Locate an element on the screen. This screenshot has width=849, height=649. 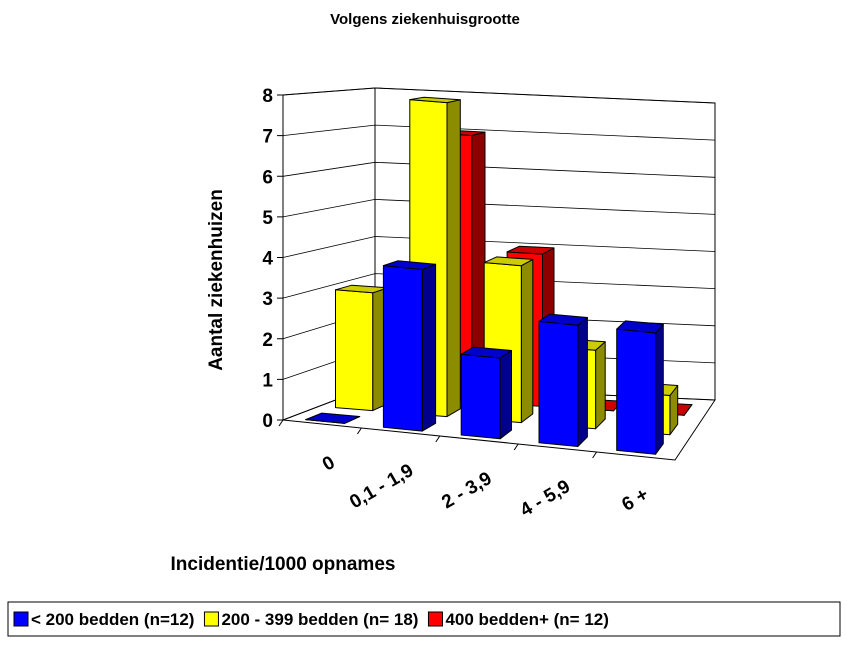
legend-label: < 200 bedden (n=12) is located at coordinates (112, 619).